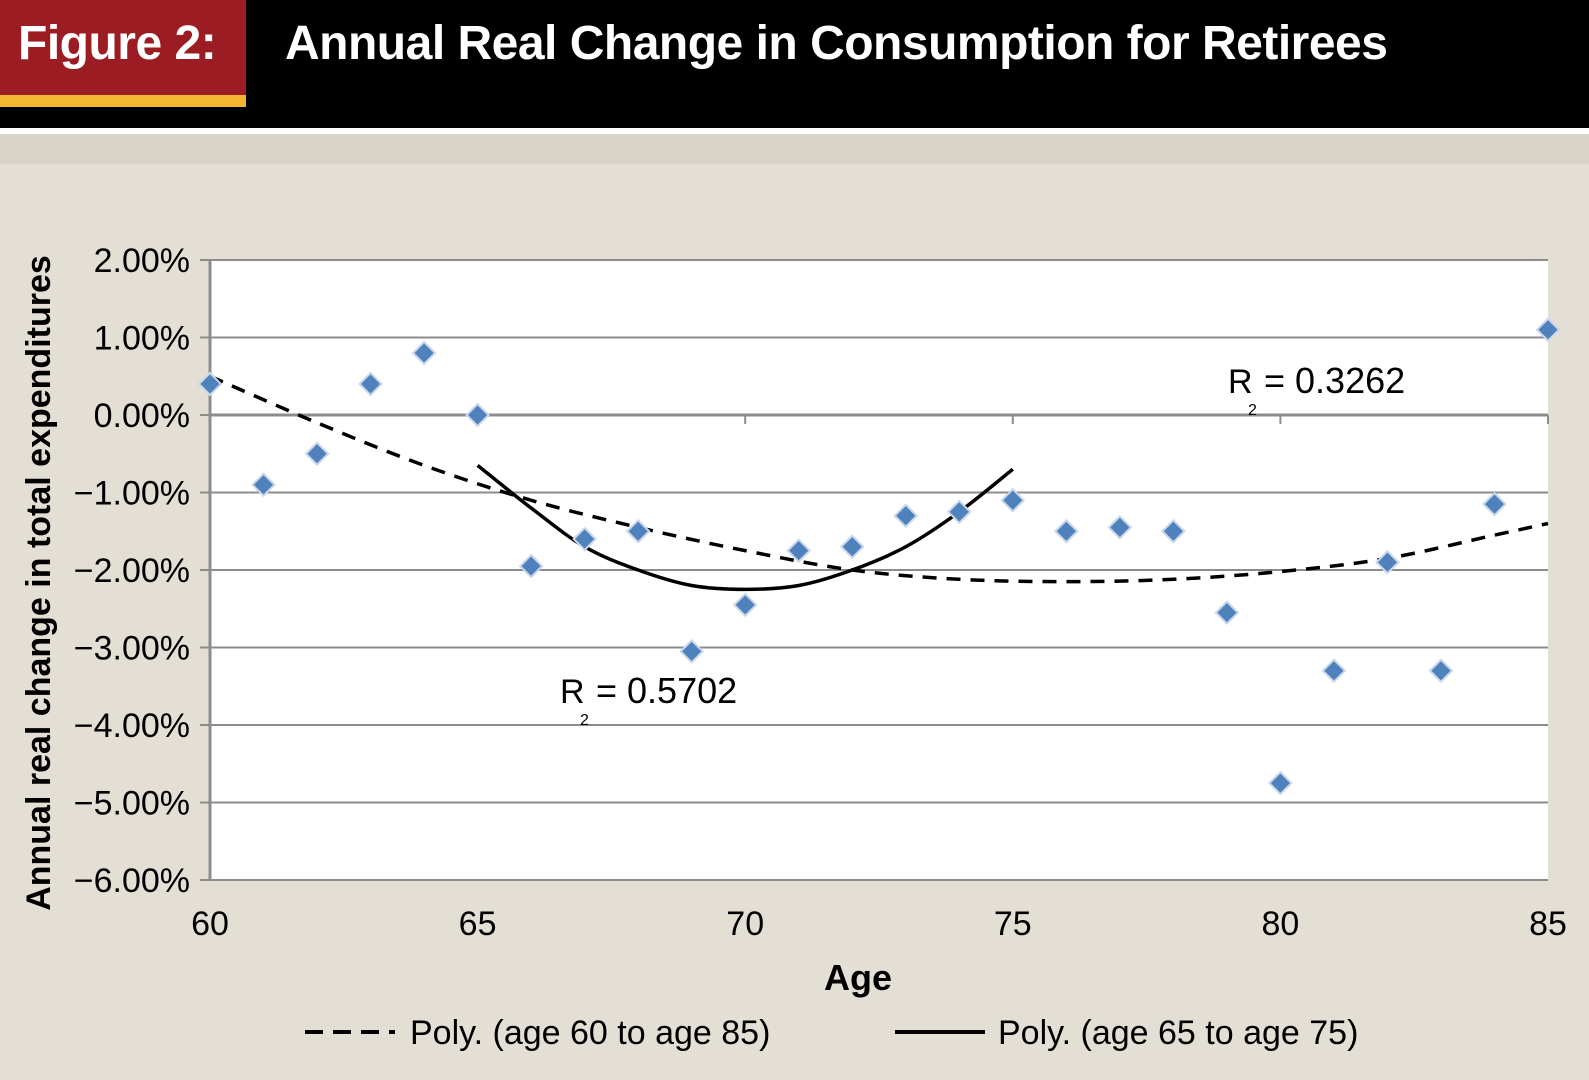 The height and width of the screenshot is (1080, 1589). I want to click on legend-label: Poly. (age 65 to age 75), so click(1178, 1033).